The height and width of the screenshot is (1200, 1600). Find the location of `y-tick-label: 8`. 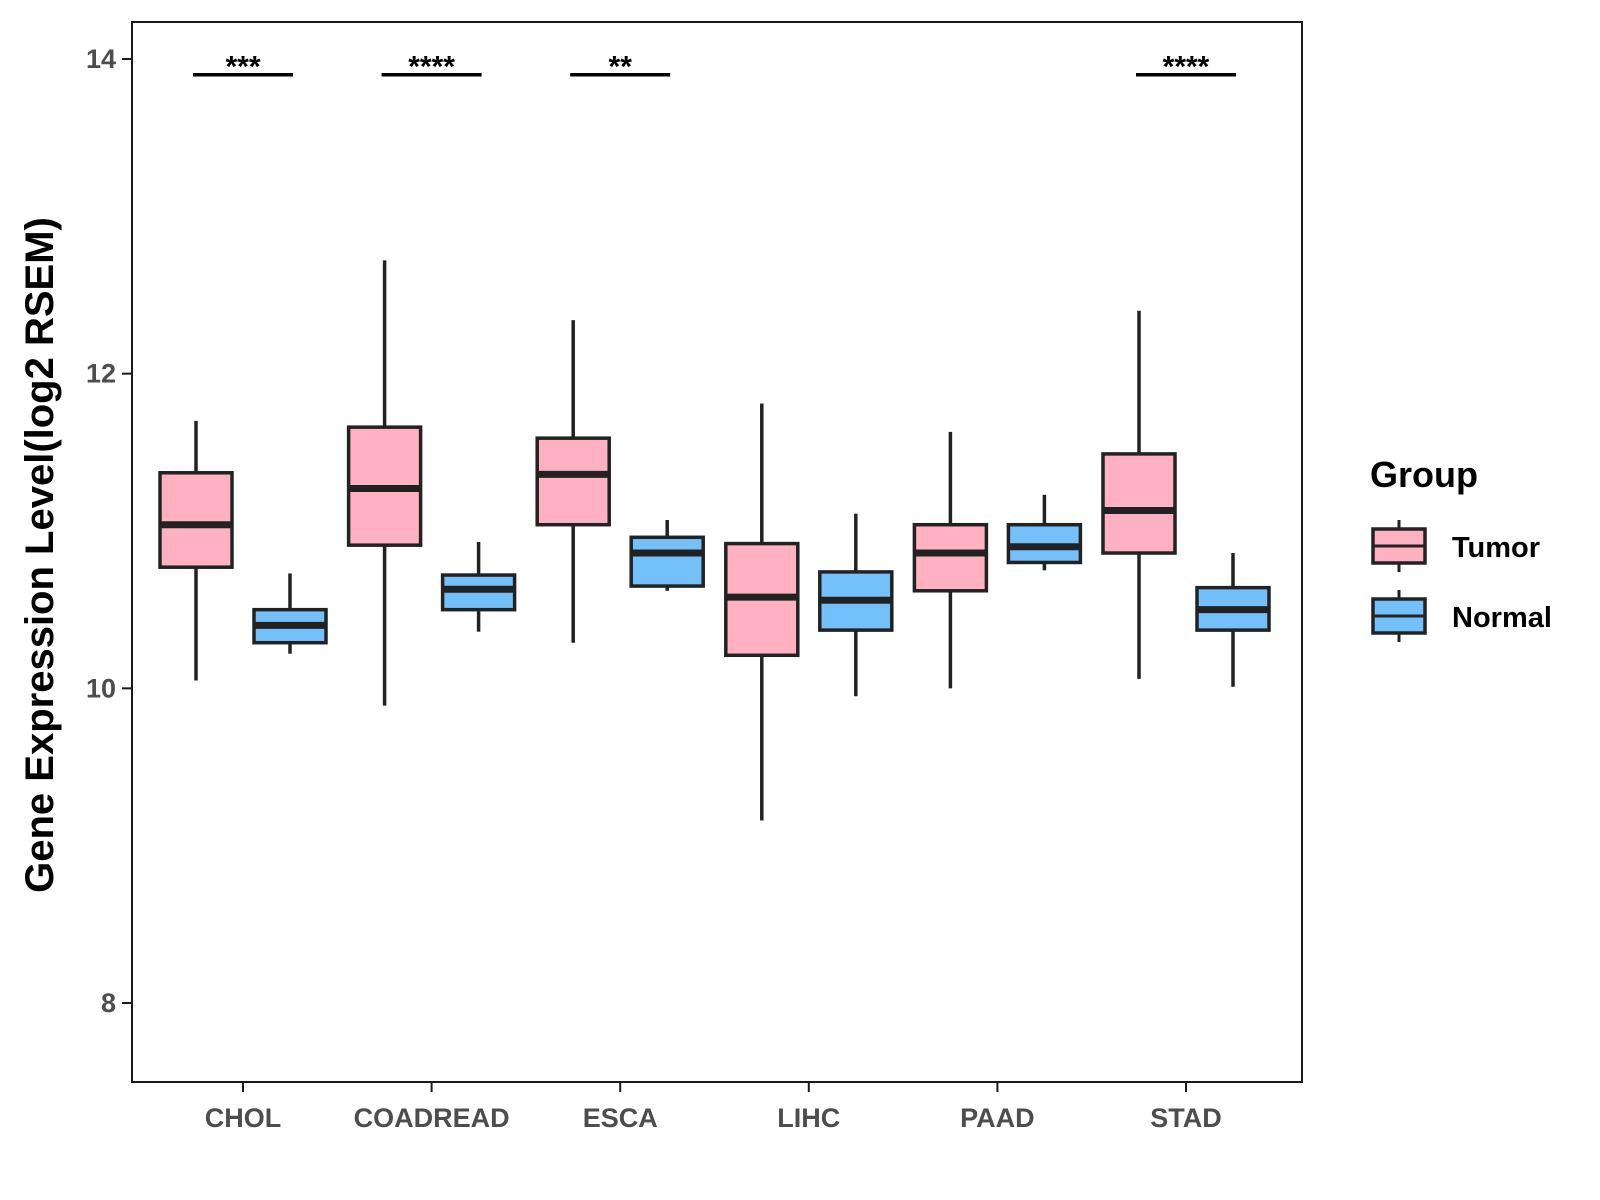

y-tick-label: 8 is located at coordinates (108, 1003).